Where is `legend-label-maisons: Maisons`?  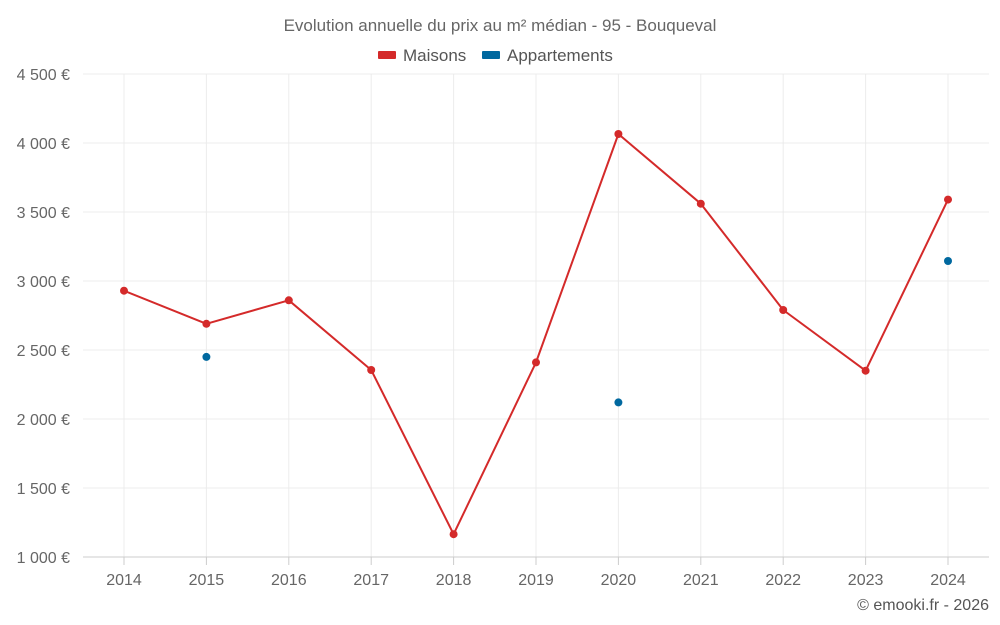 legend-label-maisons: Maisons is located at coordinates (434, 55).